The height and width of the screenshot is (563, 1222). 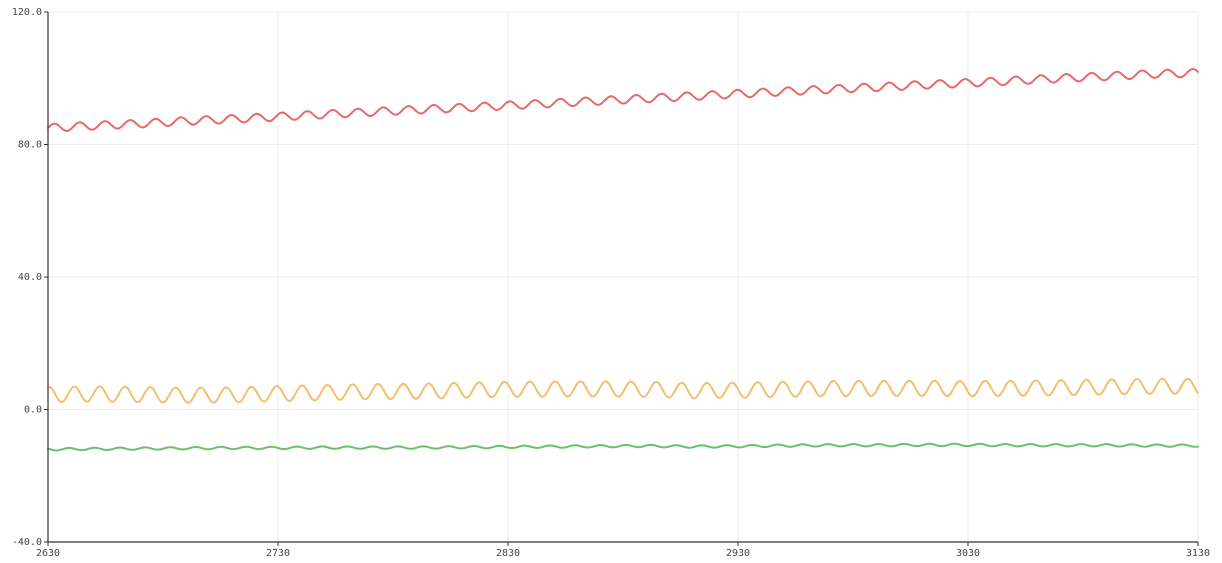 What do you see at coordinates (1198, 553) in the screenshot?
I see `x-tick-label: 3130` at bounding box center [1198, 553].